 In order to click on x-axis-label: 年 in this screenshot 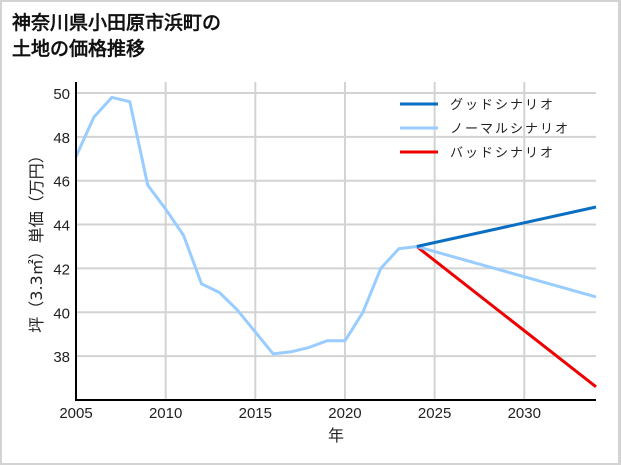, I will do `click(336, 435)`.